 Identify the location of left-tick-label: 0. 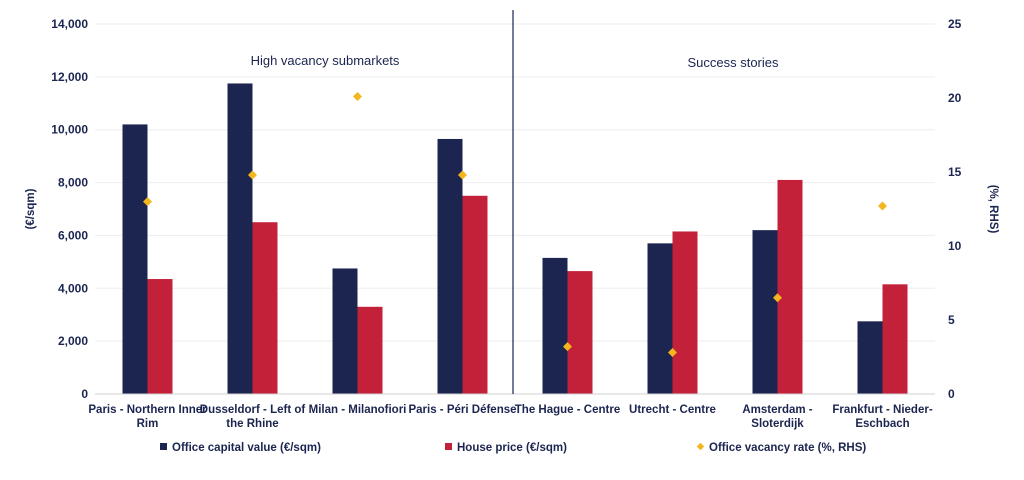
(84, 394).